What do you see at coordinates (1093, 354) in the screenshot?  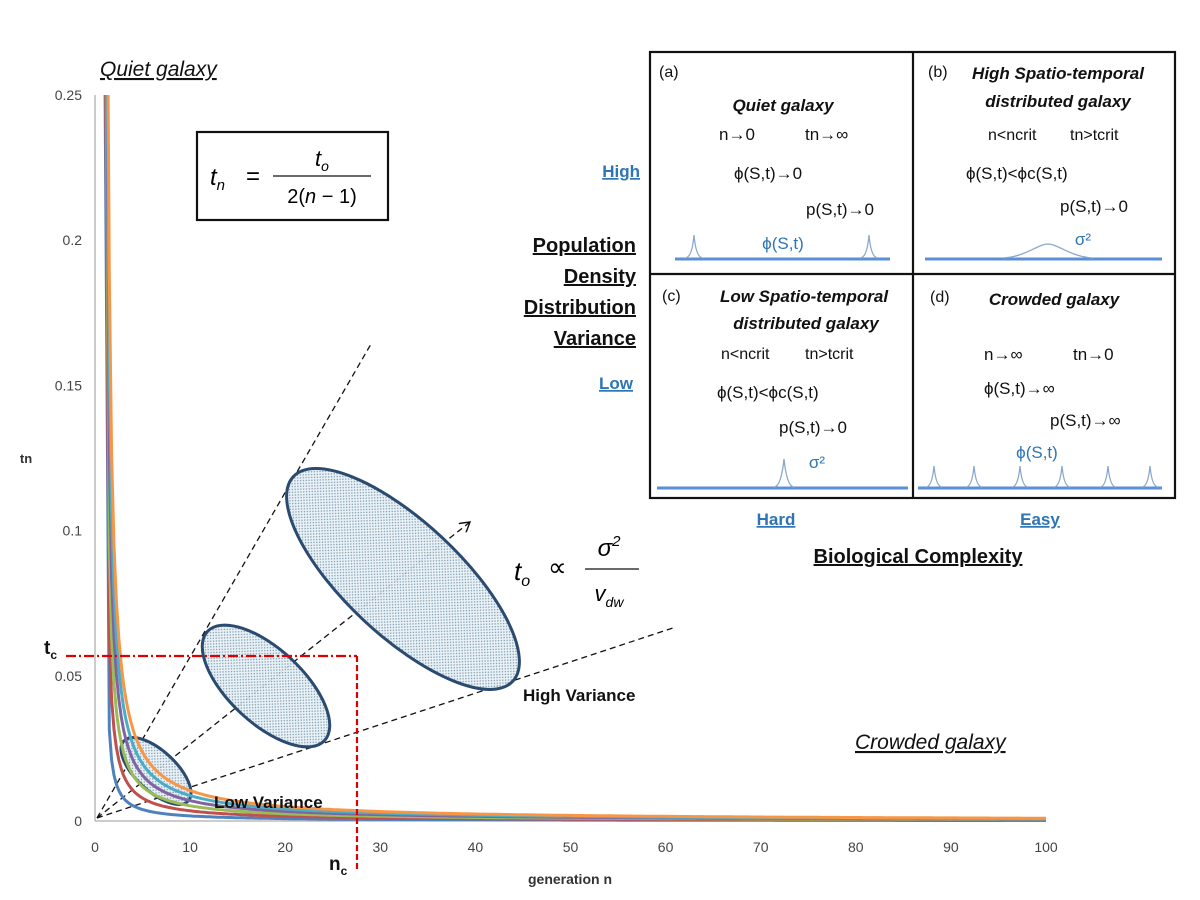 I see `quadrant-d-tn: tn→0` at bounding box center [1093, 354].